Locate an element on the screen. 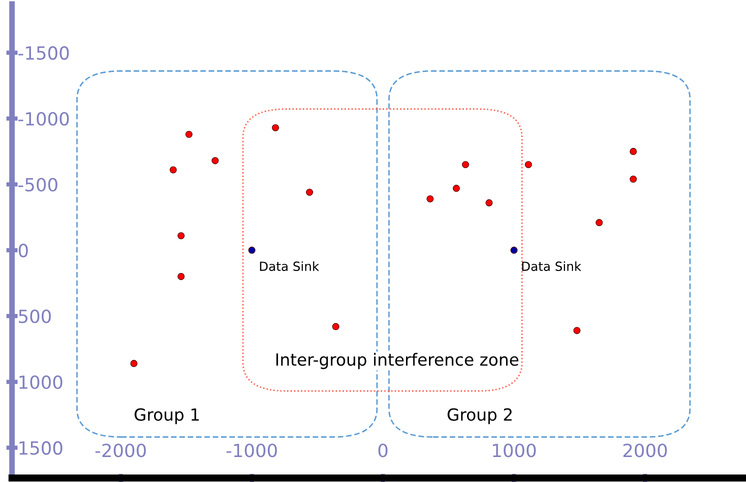 This screenshot has height=482, width=746. annotation: Group 1 is located at coordinates (166, 416).